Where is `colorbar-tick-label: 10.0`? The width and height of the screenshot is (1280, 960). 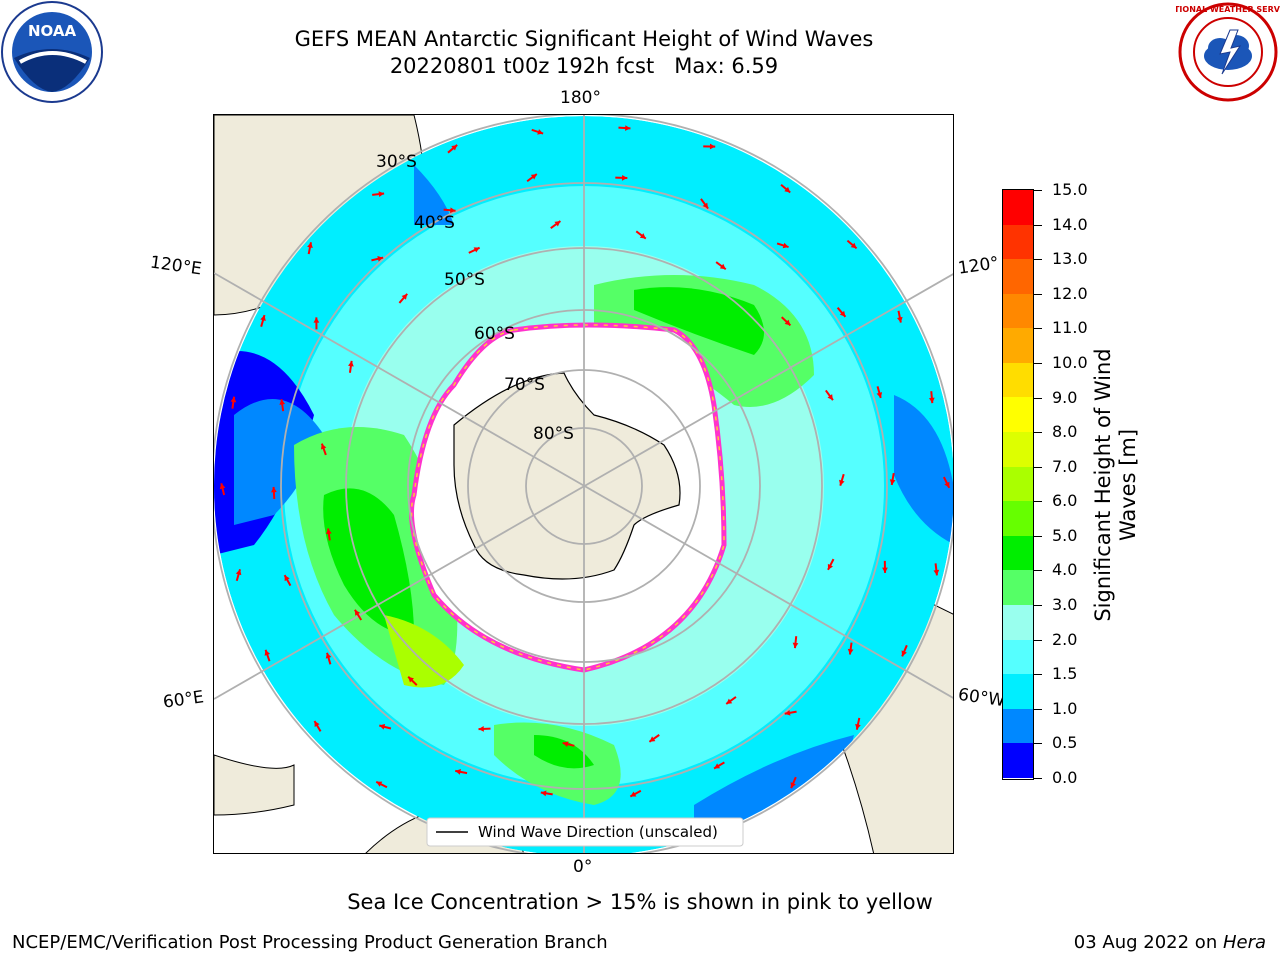
colorbar-tick-label: 10.0 is located at coordinates (1070, 362).